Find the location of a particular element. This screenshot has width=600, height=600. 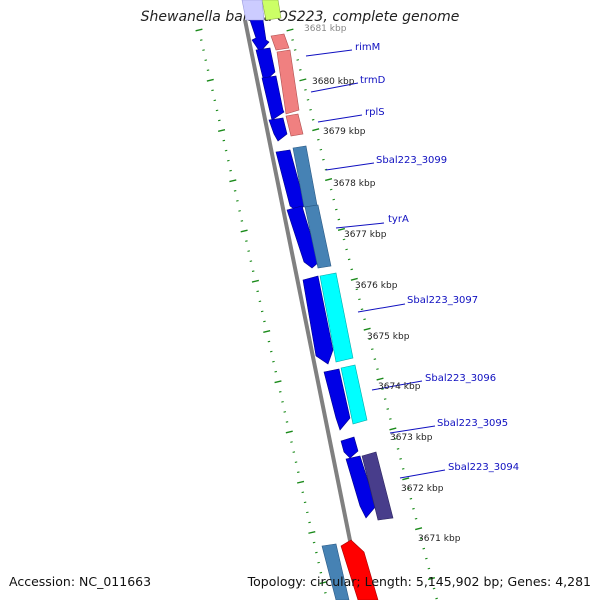

tick-label: 3680 kbp is located at coordinates (333, 82).